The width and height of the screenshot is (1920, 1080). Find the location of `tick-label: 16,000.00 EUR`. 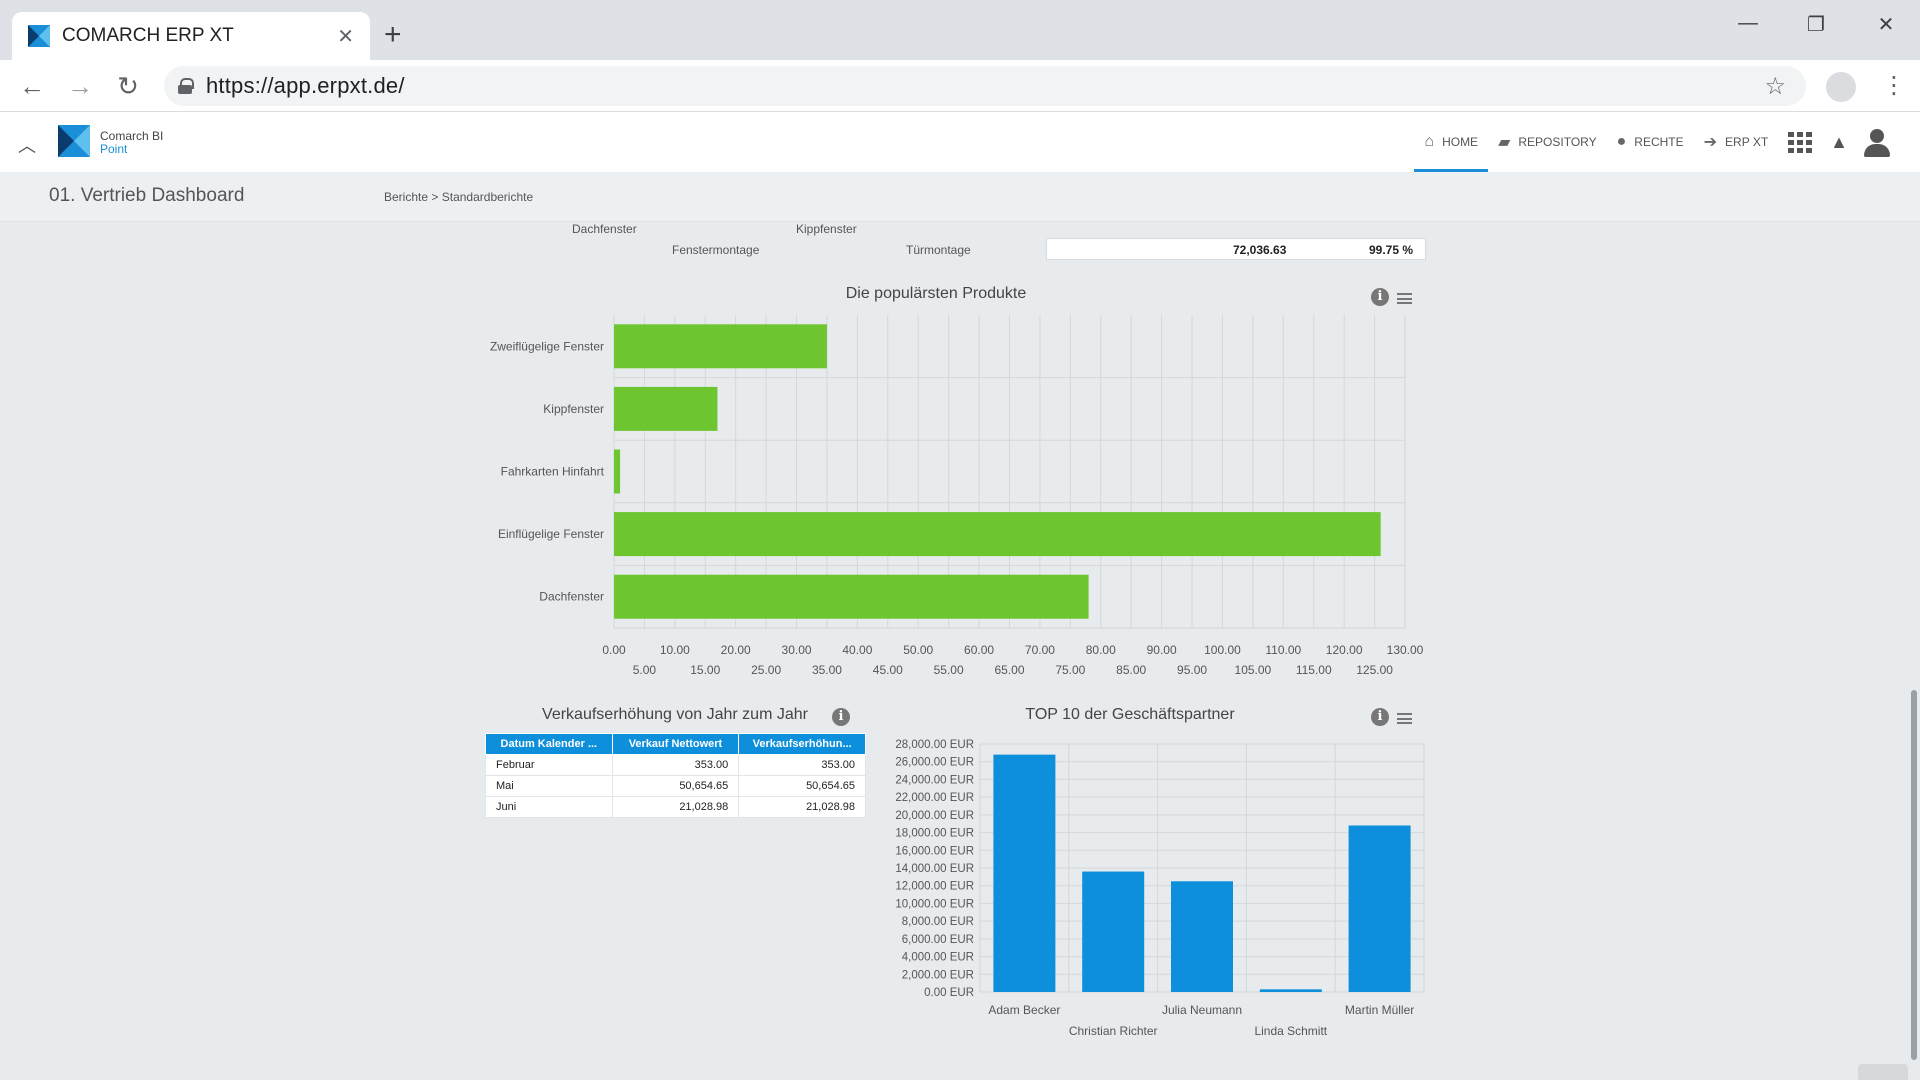

tick-label: 16,000.00 EUR is located at coordinates (934, 851).